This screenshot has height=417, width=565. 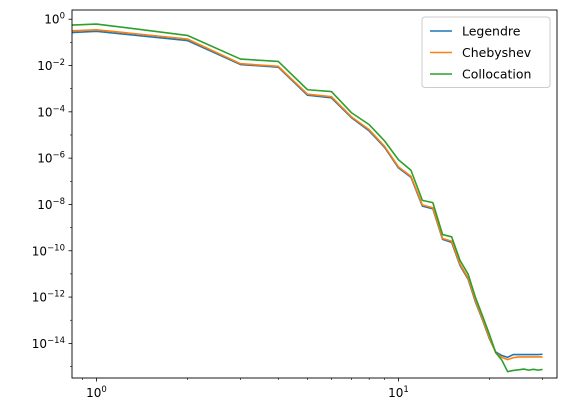 I want to click on legend-label-legendre: Legendre, so click(x=491, y=31).